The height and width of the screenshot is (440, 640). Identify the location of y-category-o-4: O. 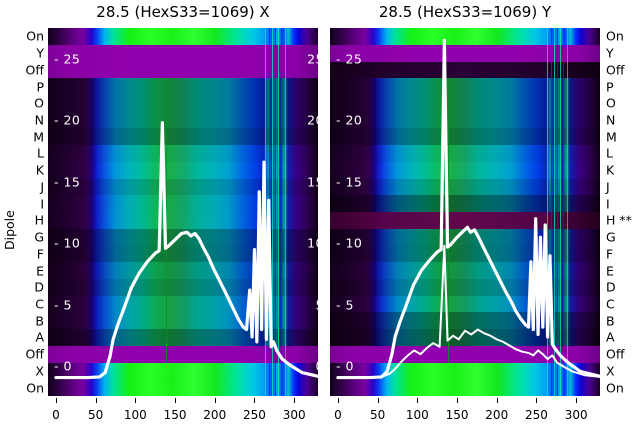
(611, 103).